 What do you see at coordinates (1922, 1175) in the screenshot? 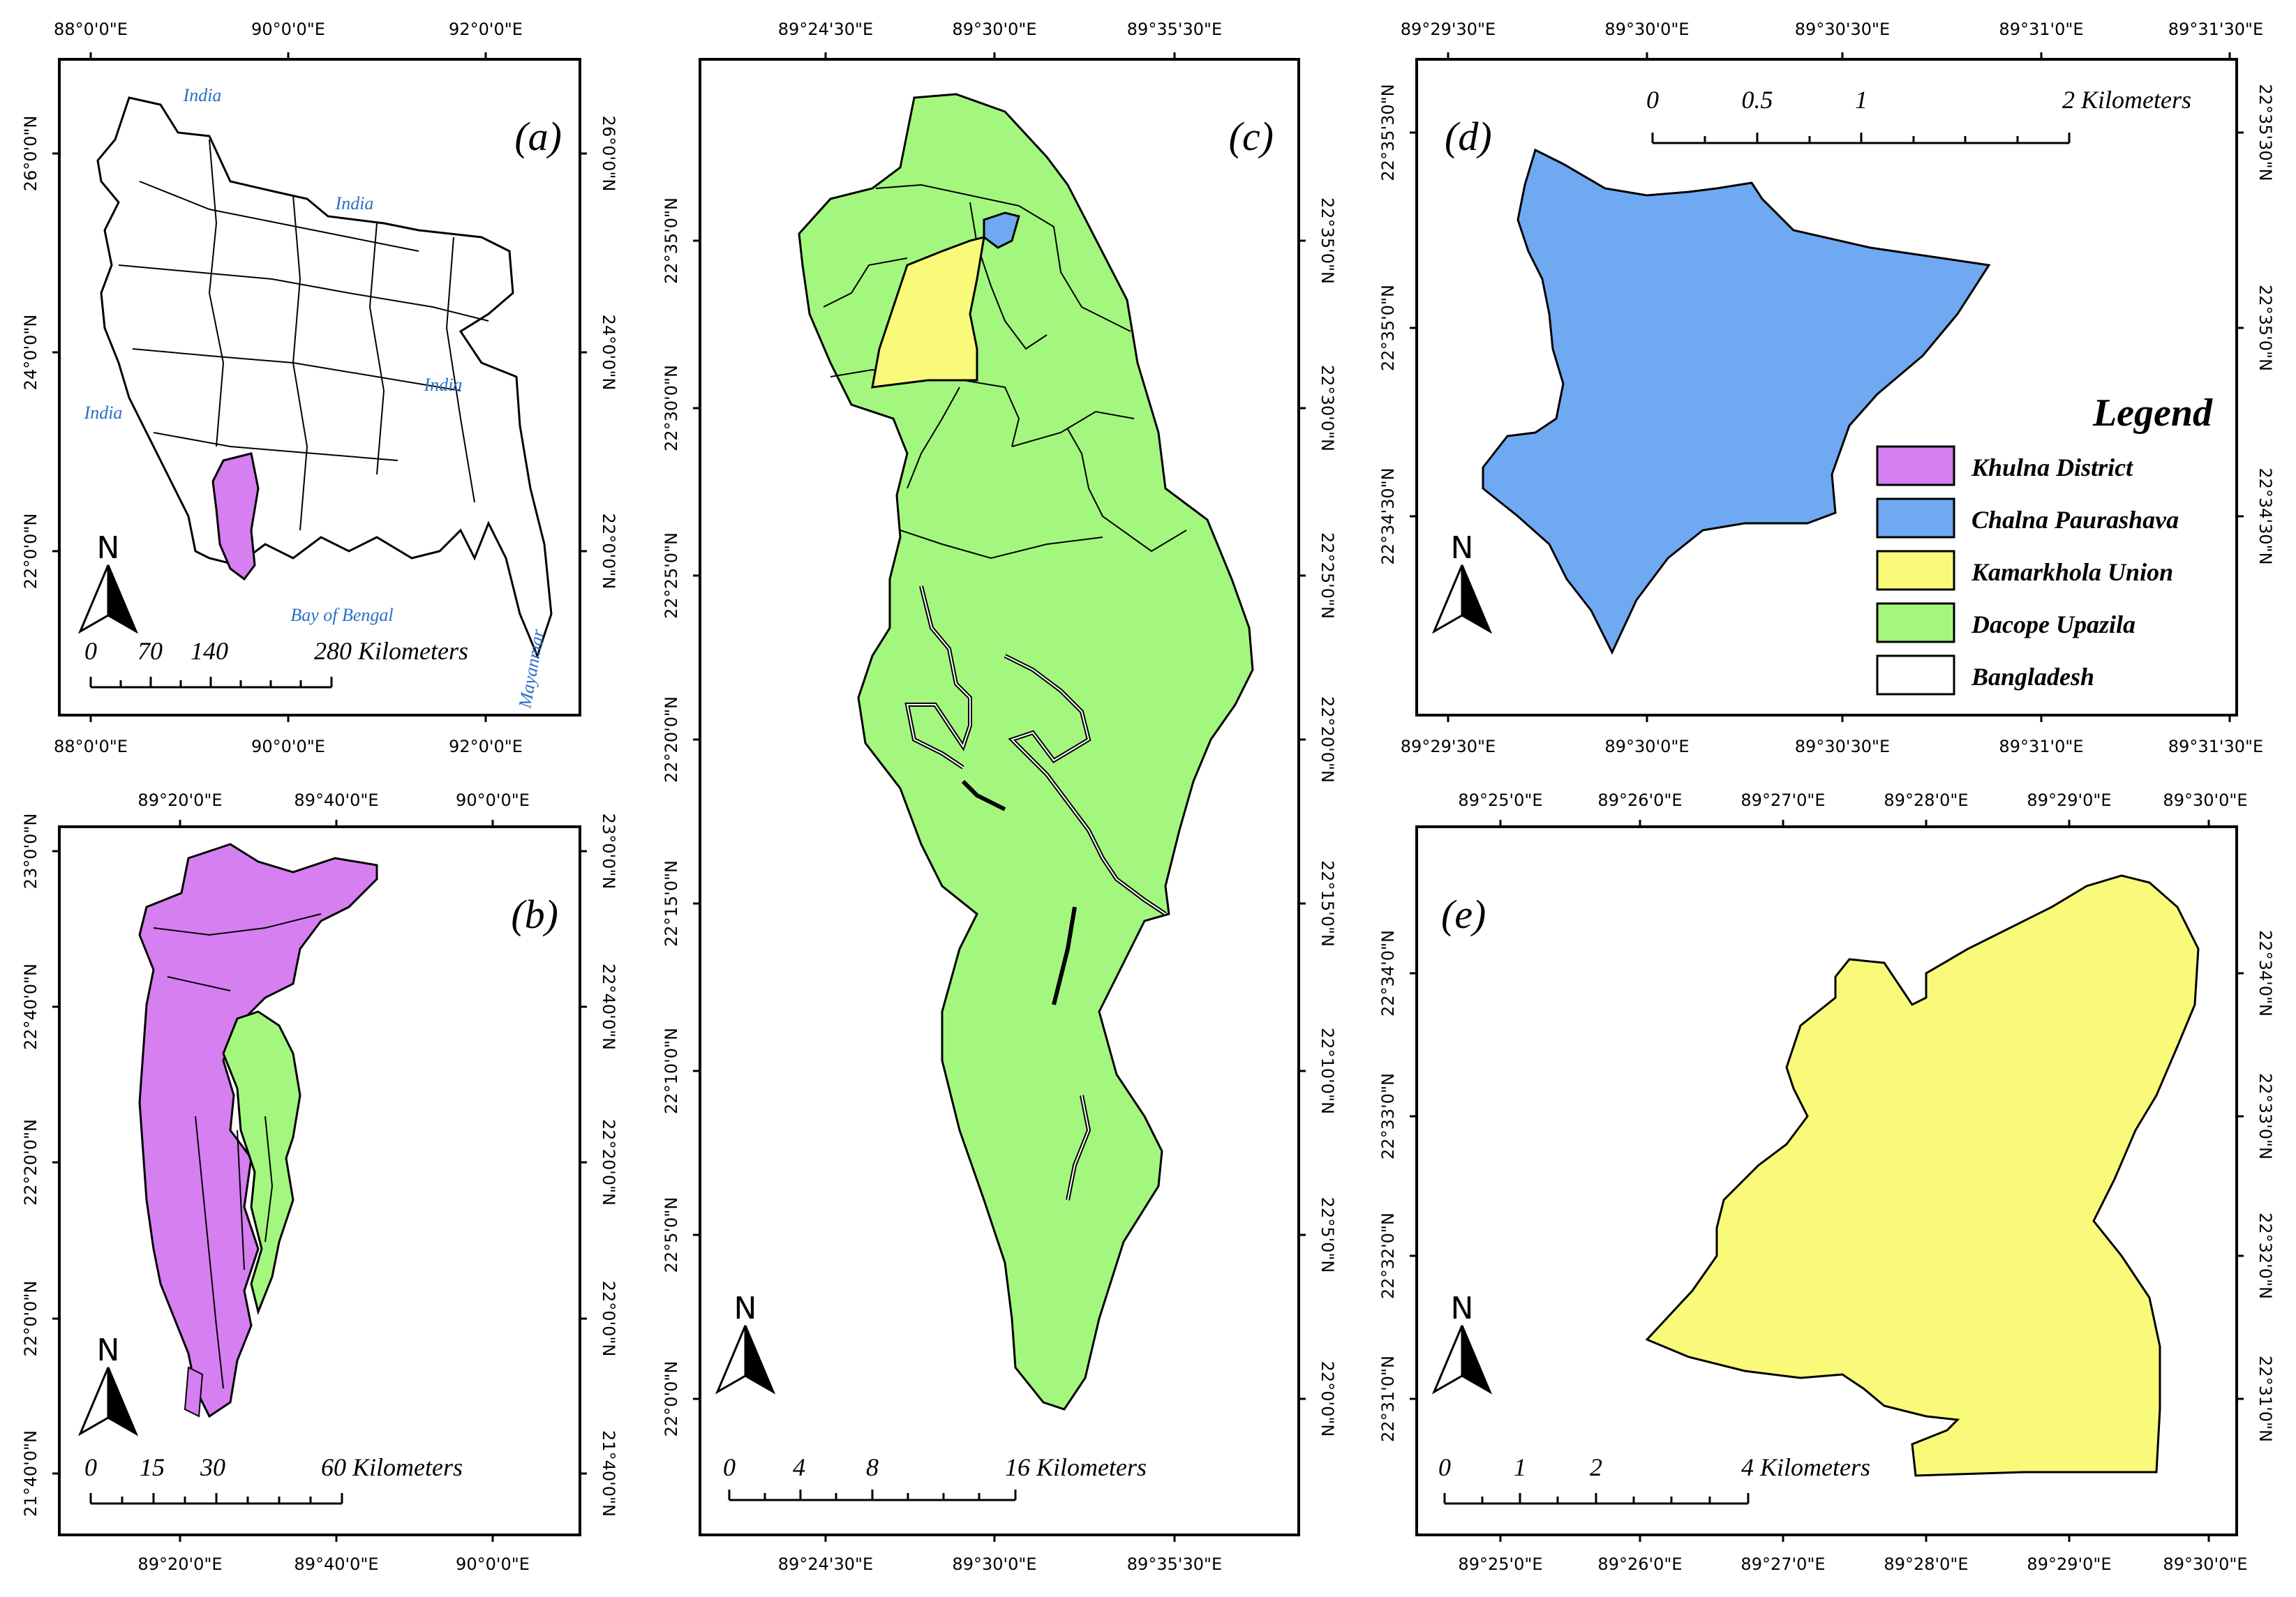
I see `kamarkhola-union-map` at bounding box center [1922, 1175].